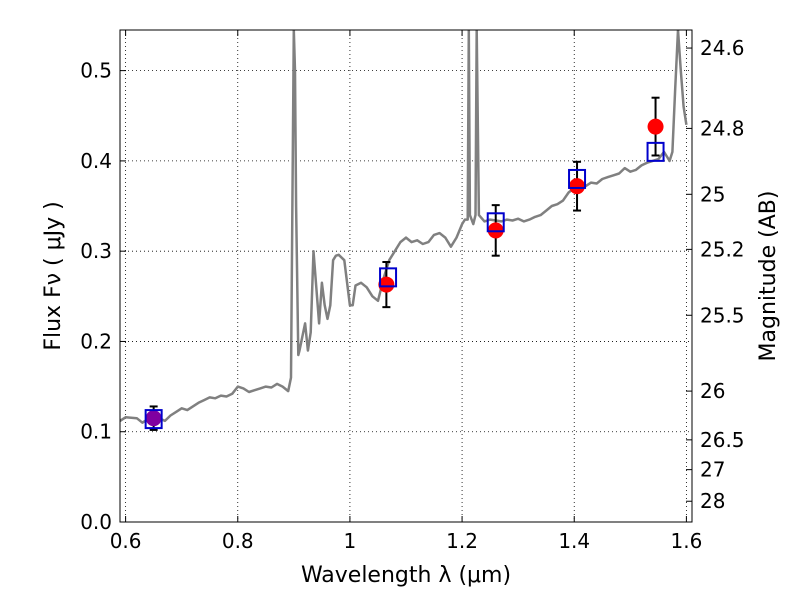 The image size is (800, 600). What do you see at coordinates (406, 575) in the screenshot?
I see `x-axis-label: Wavelength λ (μm)` at bounding box center [406, 575].